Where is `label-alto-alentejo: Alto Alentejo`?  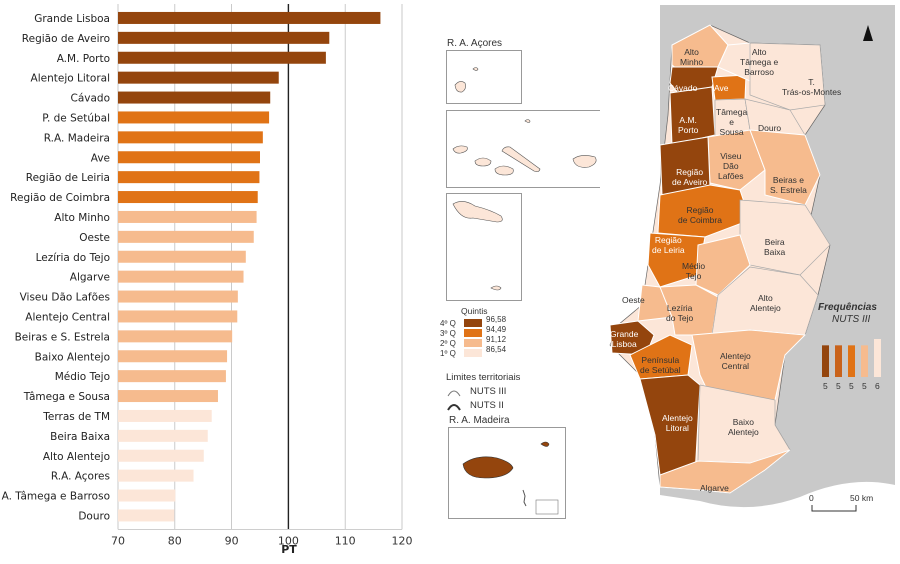 label-alto-alentejo: Alto Alentejo is located at coordinates (765, 303).